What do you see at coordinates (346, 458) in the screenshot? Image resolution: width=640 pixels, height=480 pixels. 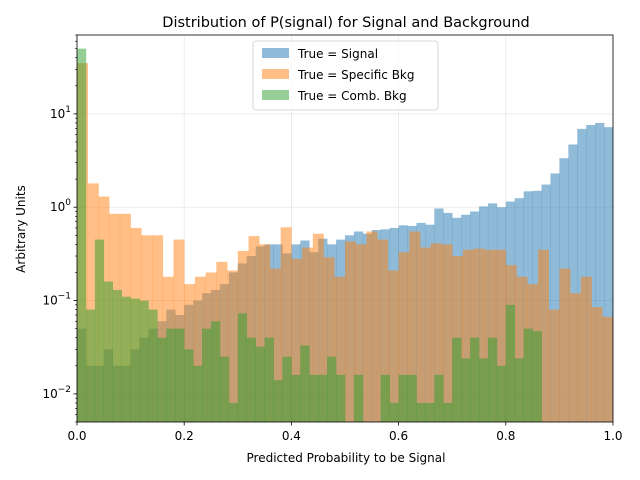 I see `x-axis-label: Predicted Probability to be Signal` at bounding box center [346, 458].